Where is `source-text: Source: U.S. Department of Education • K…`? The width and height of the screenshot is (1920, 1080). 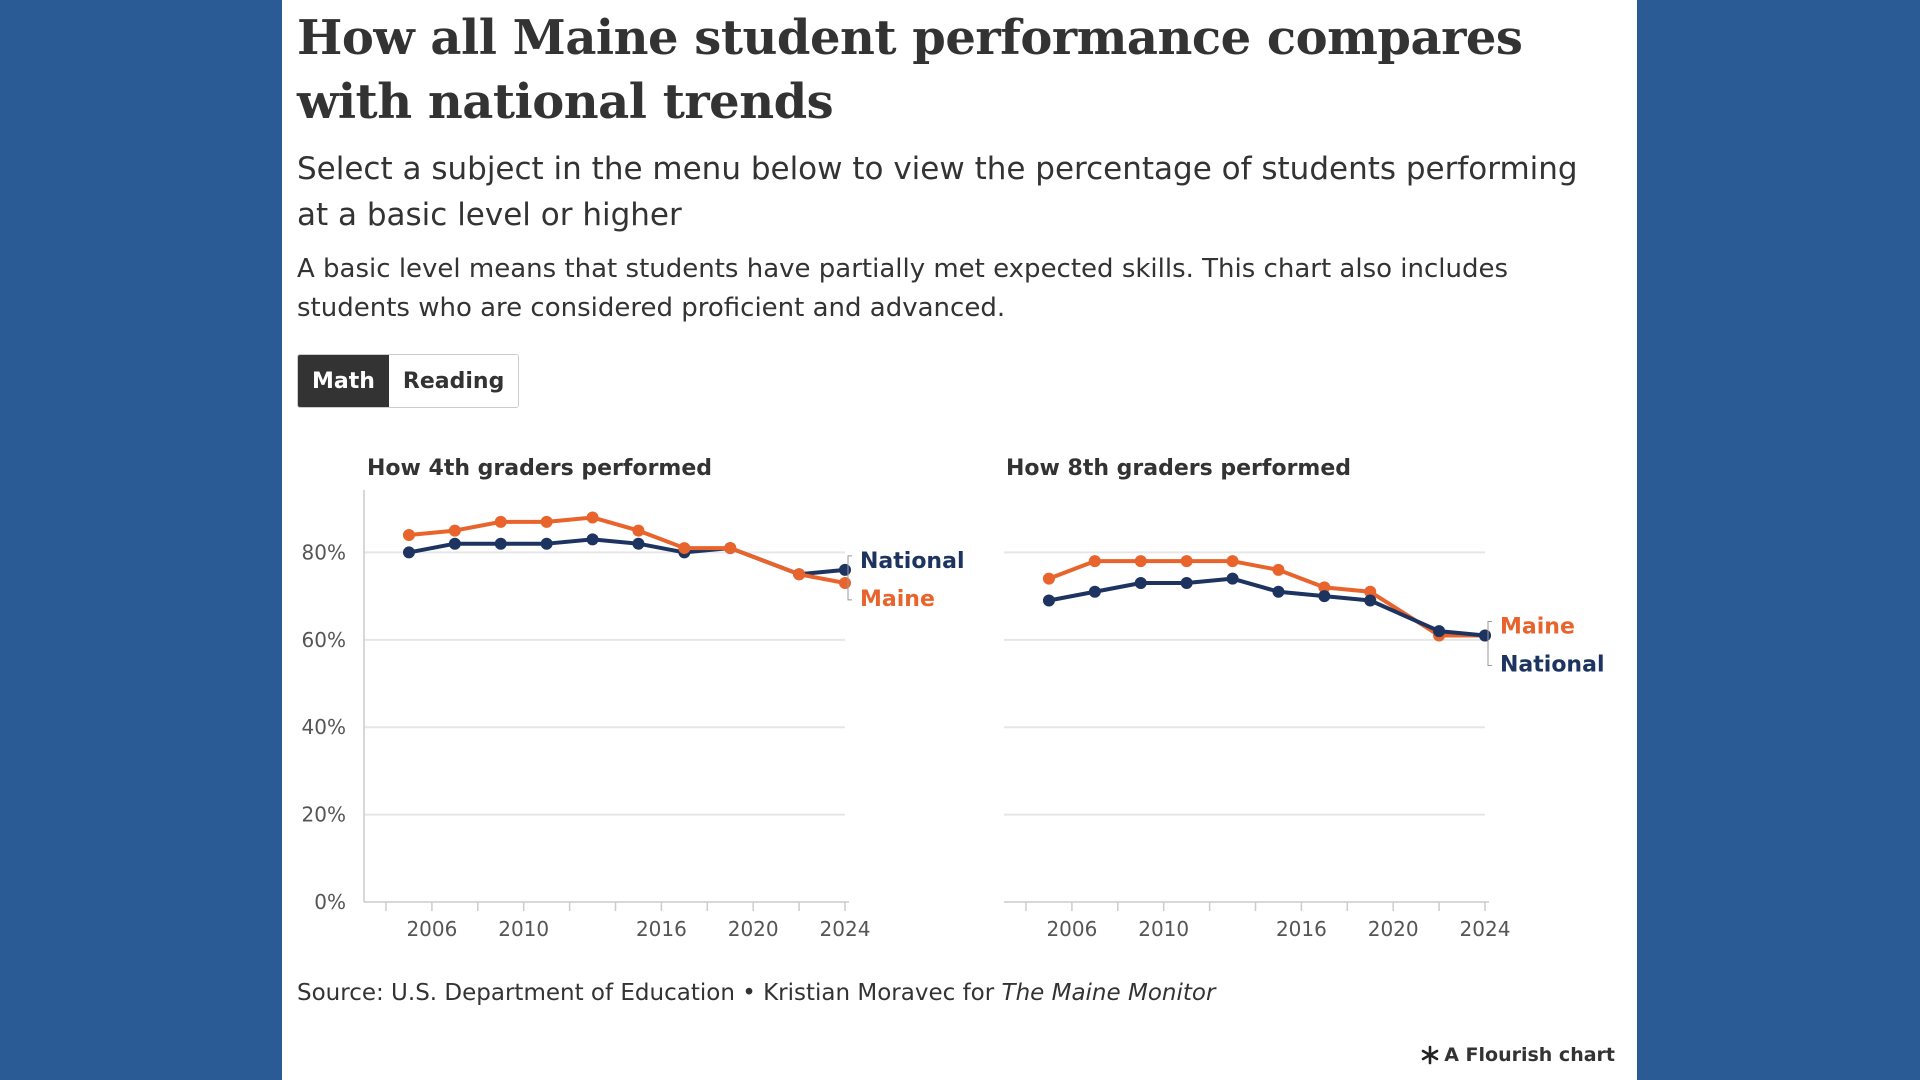
source-text: Source: U.S. Department of Education • K… is located at coordinates (649, 993).